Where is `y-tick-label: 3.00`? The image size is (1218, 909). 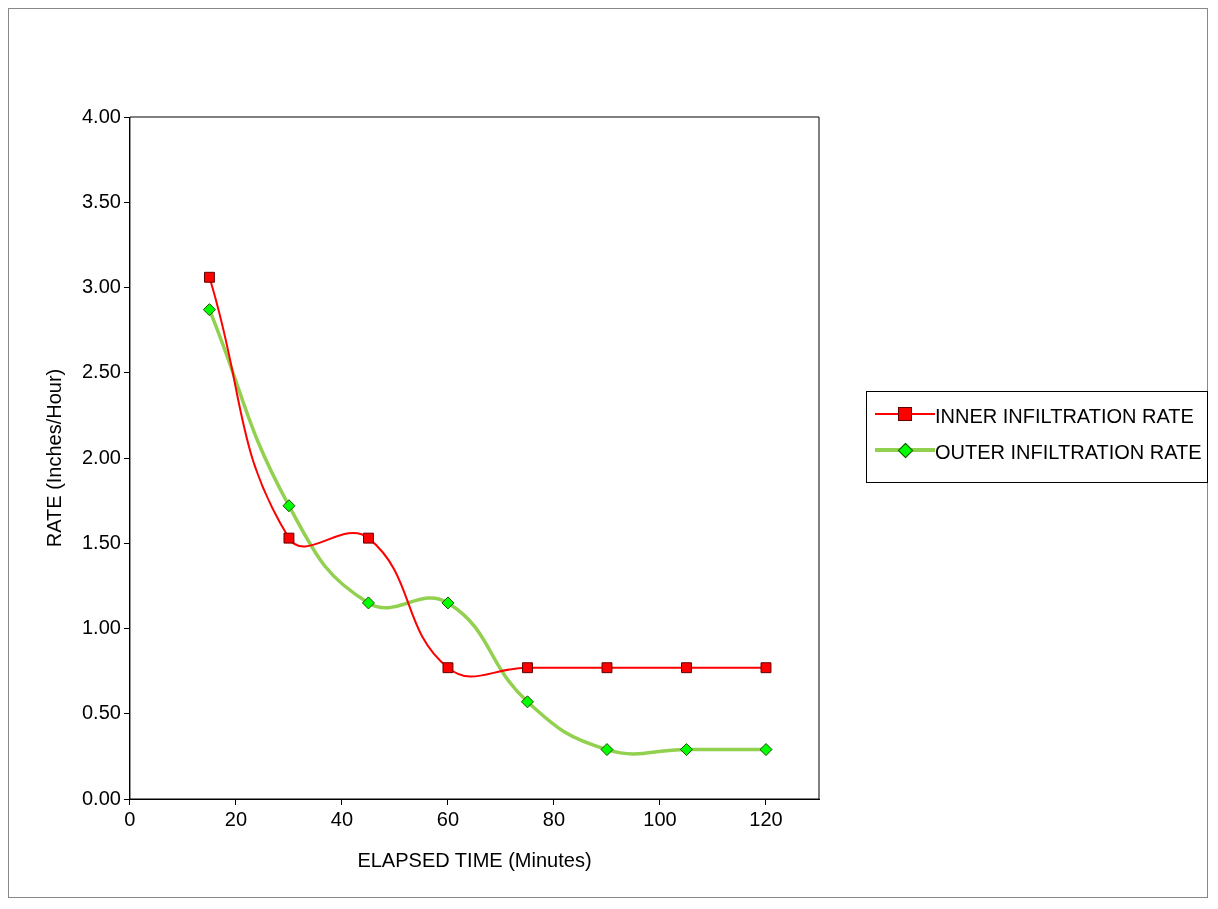 y-tick-label: 3.00 is located at coordinates (101, 286).